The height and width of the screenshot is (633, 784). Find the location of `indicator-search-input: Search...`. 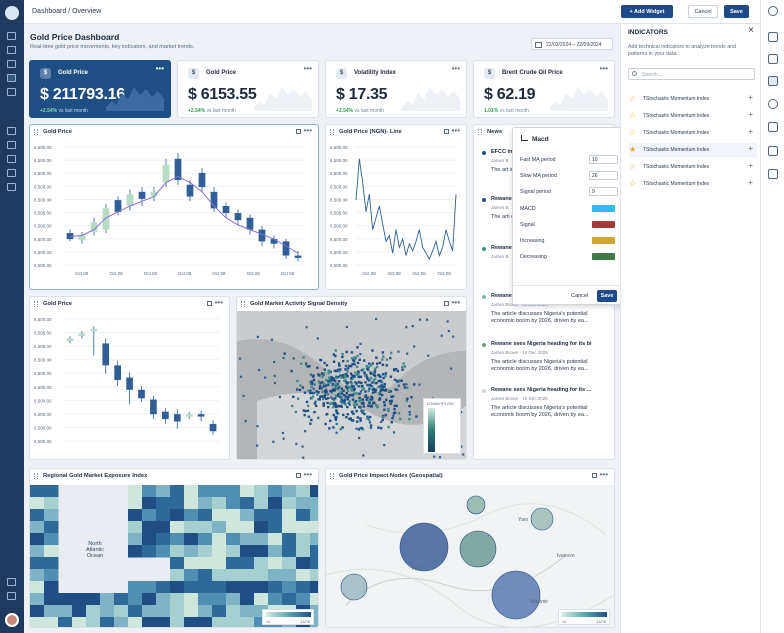

indicator-search-input: Search... is located at coordinates (691, 74).